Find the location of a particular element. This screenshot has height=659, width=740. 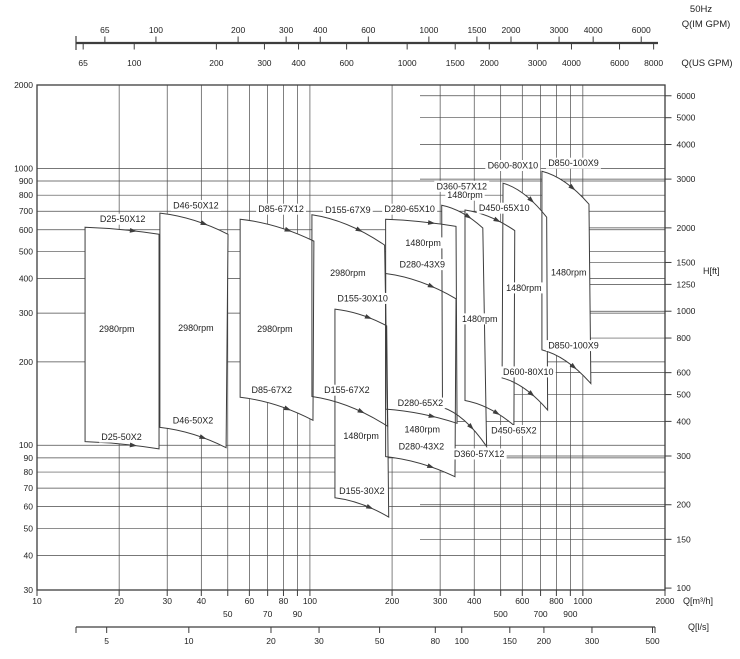

model-label: D280-65X2 is located at coordinates (421, 403).